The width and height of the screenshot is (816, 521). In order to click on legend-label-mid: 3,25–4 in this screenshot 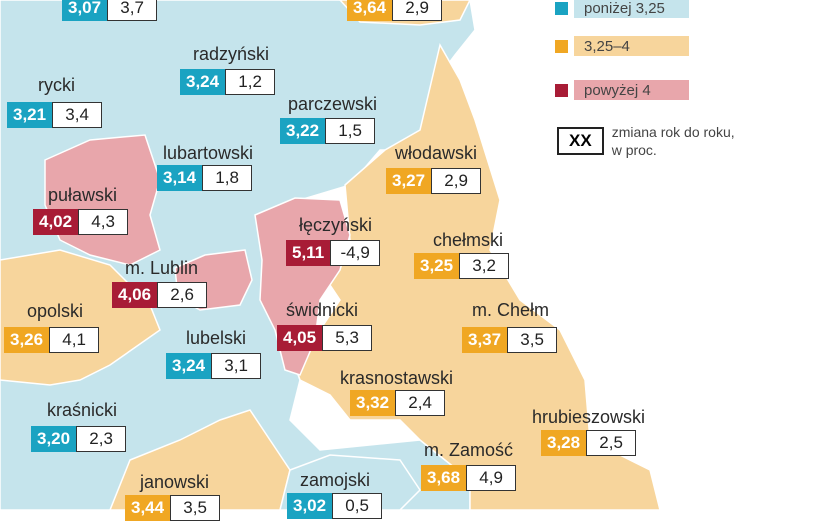, I will do `click(631, 46)`.